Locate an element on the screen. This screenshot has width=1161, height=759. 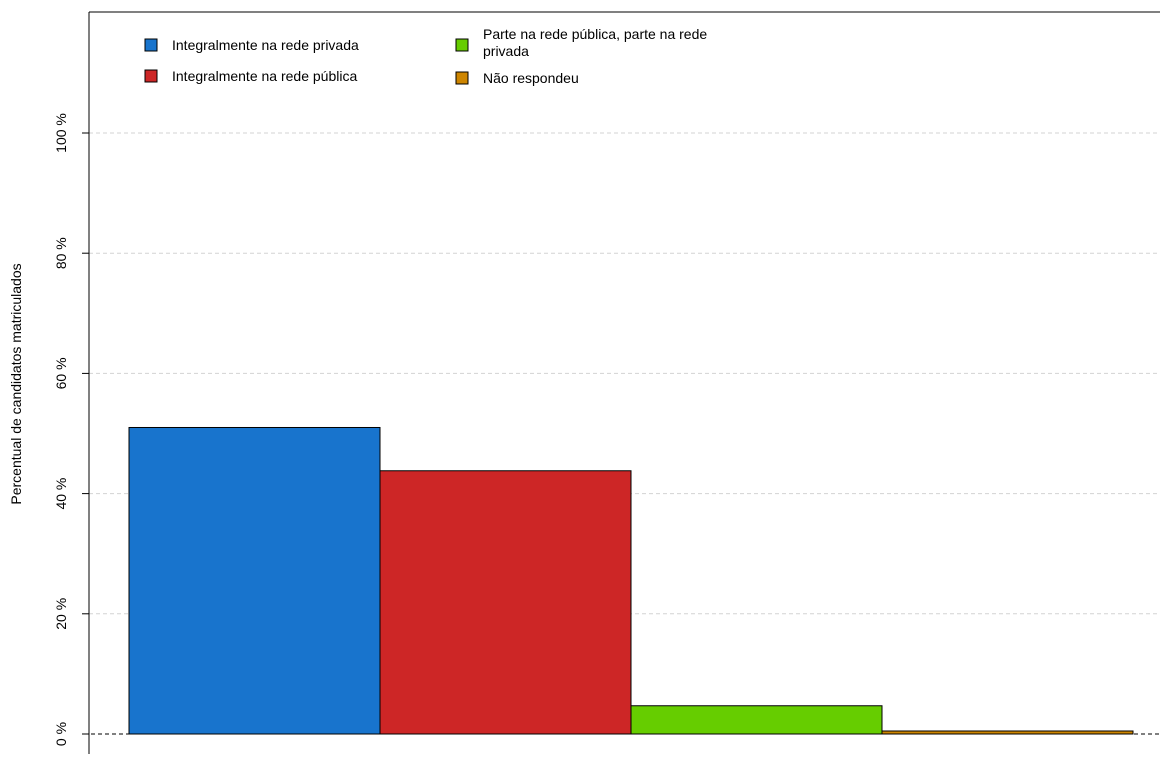
y-tick-label-20: 20 % is located at coordinates (61, 614).